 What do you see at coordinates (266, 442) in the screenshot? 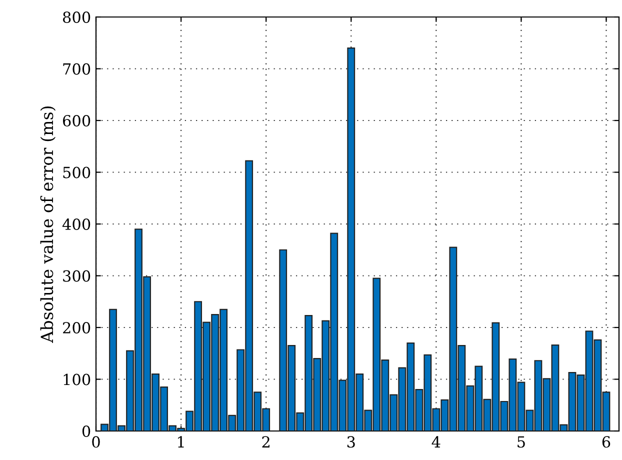
I see `x-tick-label: 2` at bounding box center [266, 442].